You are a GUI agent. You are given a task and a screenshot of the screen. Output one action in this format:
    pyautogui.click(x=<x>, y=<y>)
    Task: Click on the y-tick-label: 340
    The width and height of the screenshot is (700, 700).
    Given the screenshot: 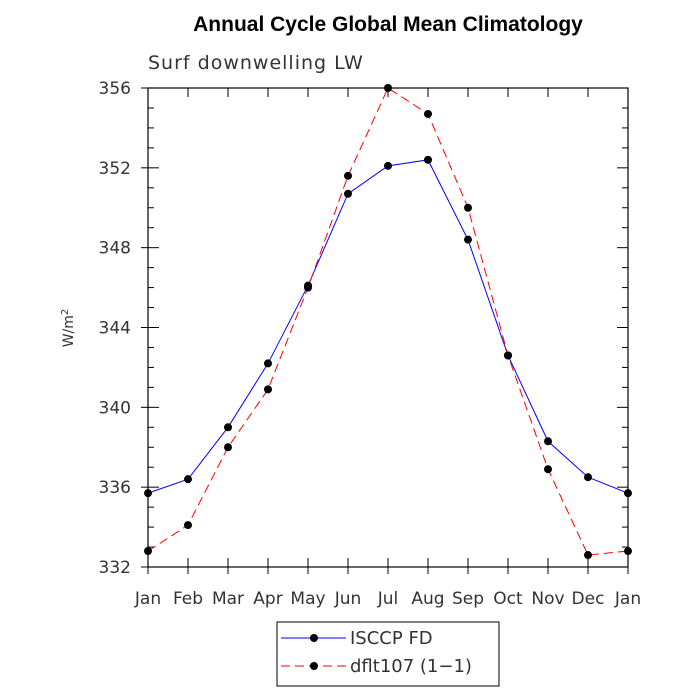 What is the action you would take?
    pyautogui.click(x=115, y=408)
    